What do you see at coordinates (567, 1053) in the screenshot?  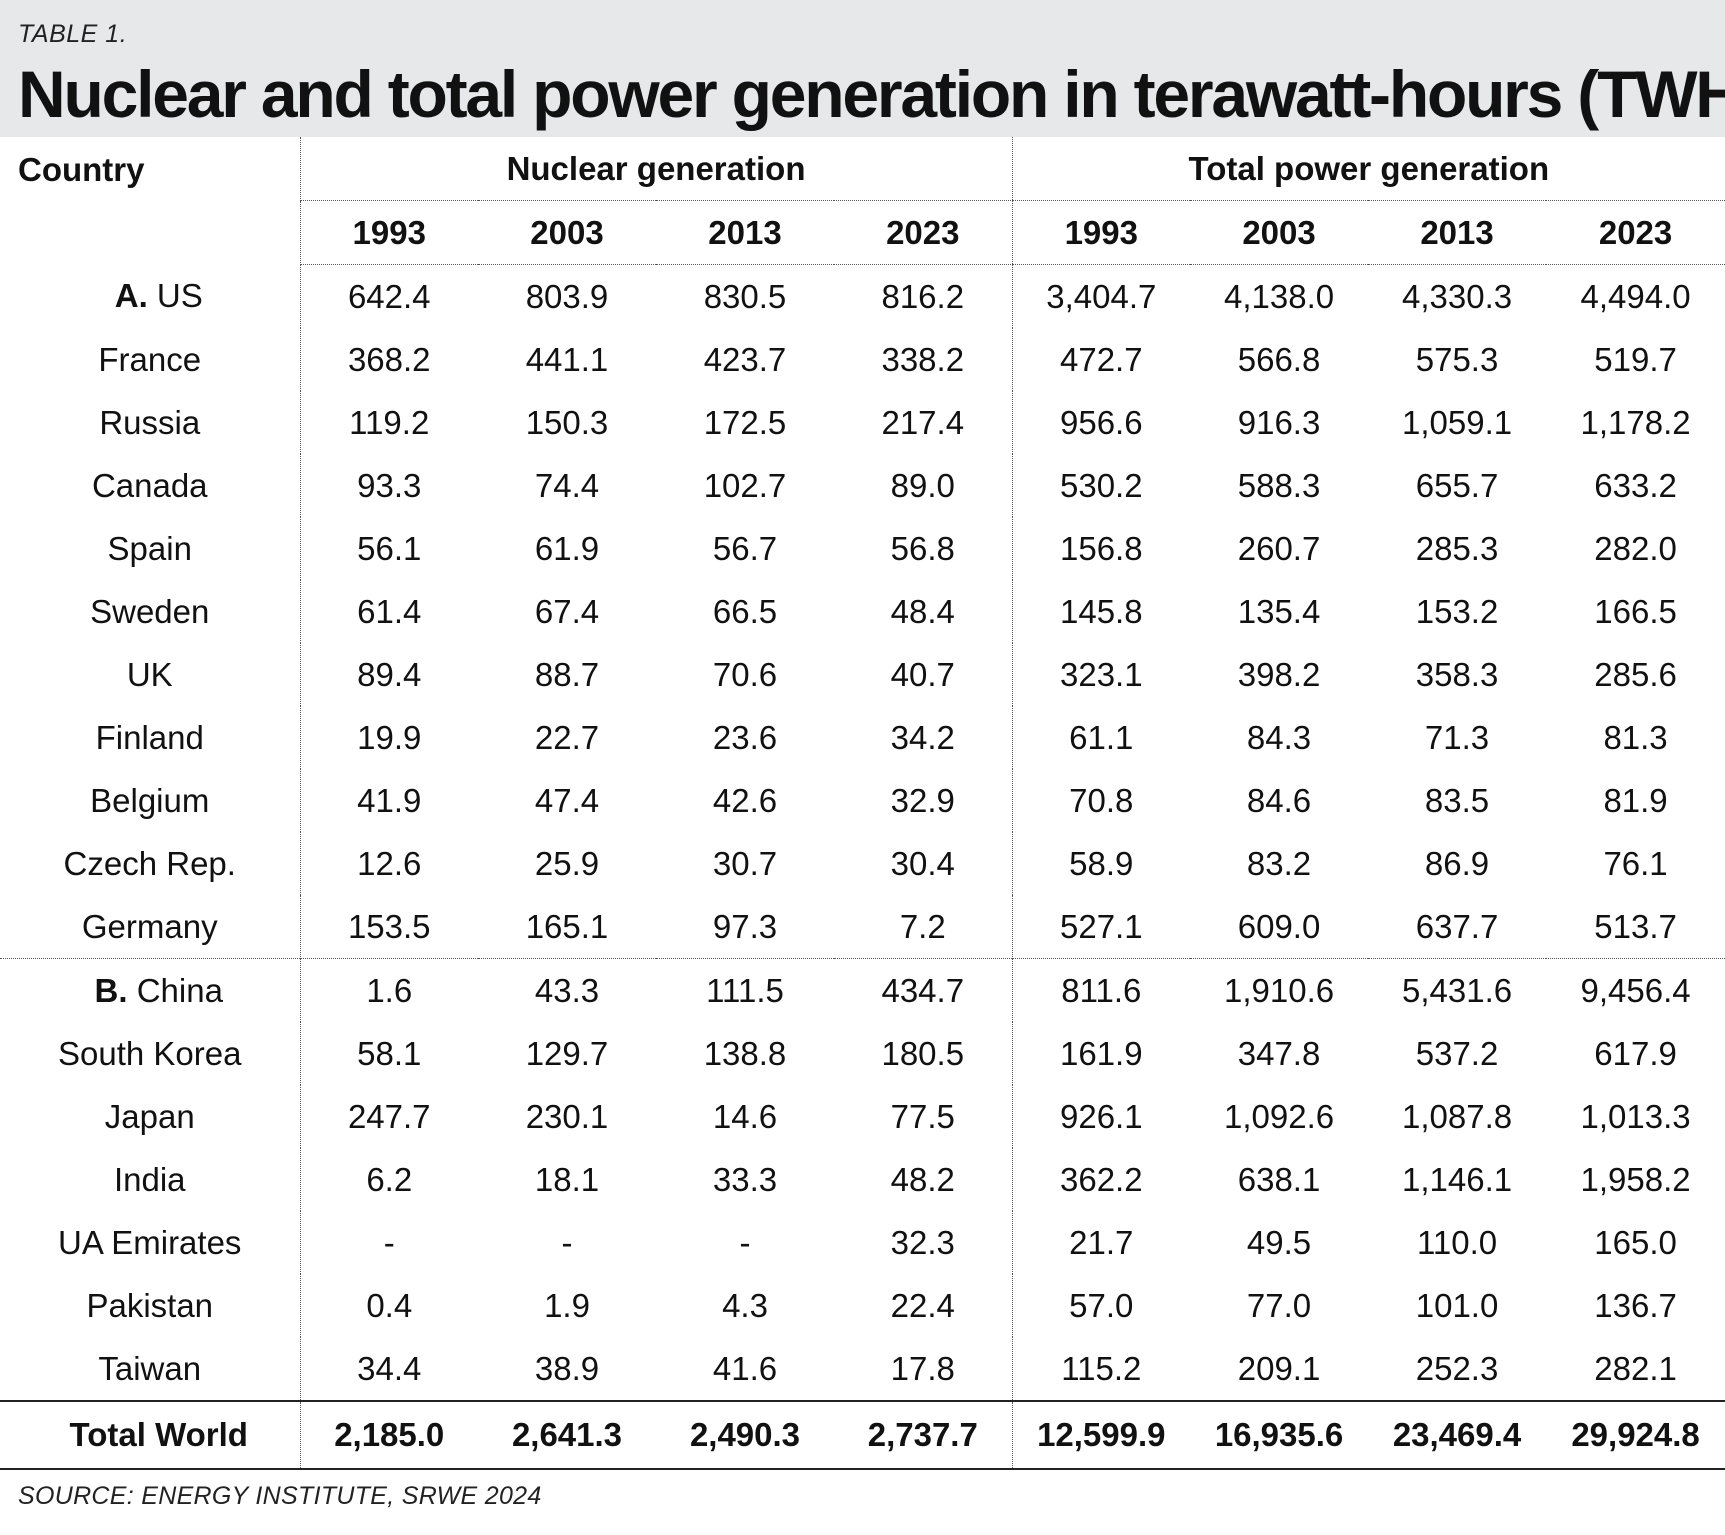 I see `nuclear-value-cell: 129.7` at bounding box center [567, 1053].